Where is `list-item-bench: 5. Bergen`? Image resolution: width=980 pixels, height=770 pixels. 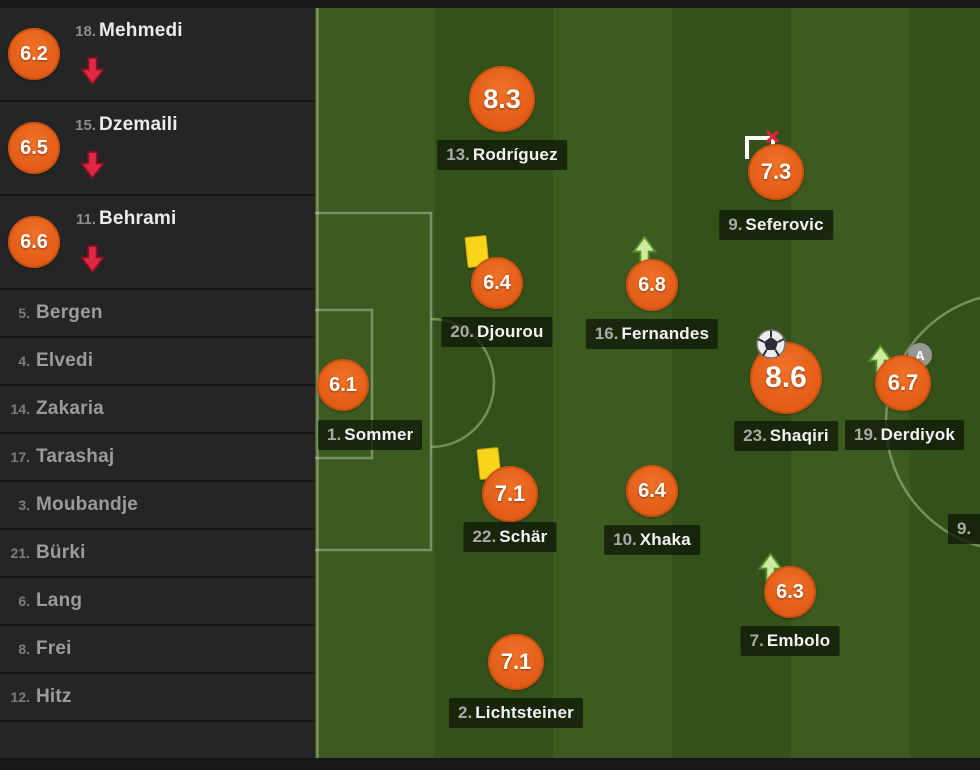 list-item-bench: 5. Bergen is located at coordinates (157, 314).